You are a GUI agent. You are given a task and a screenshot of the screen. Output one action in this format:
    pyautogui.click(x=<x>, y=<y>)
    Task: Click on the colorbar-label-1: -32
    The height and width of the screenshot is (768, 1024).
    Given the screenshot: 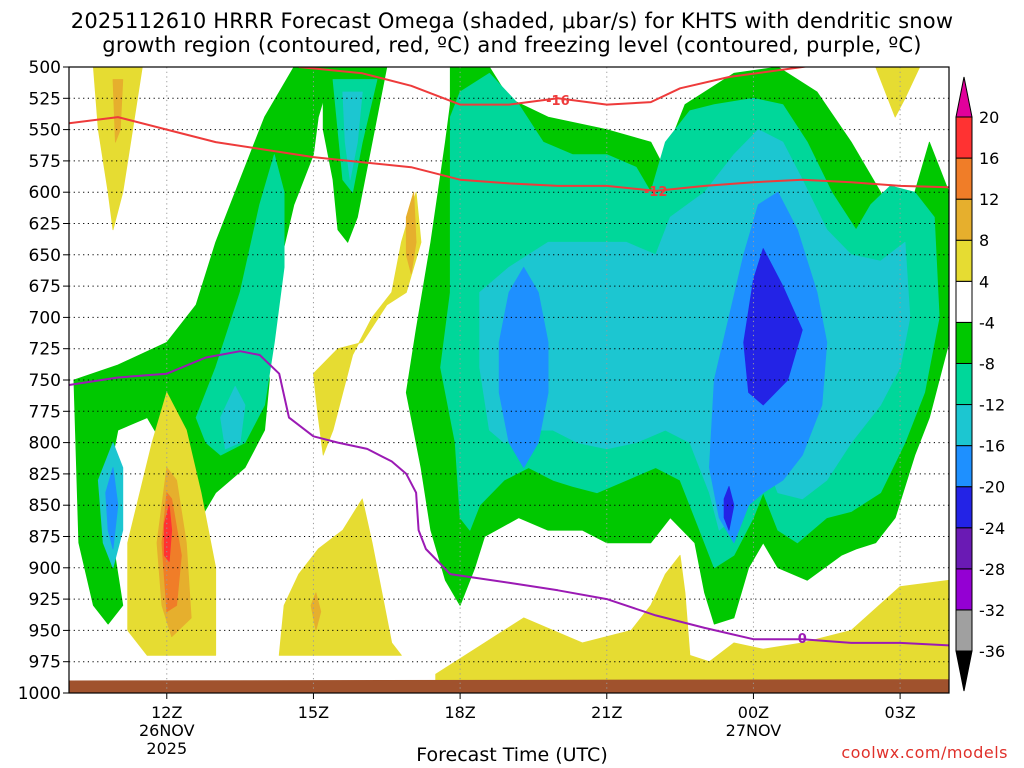 What is the action you would take?
    pyautogui.click(x=992, y=610)
    